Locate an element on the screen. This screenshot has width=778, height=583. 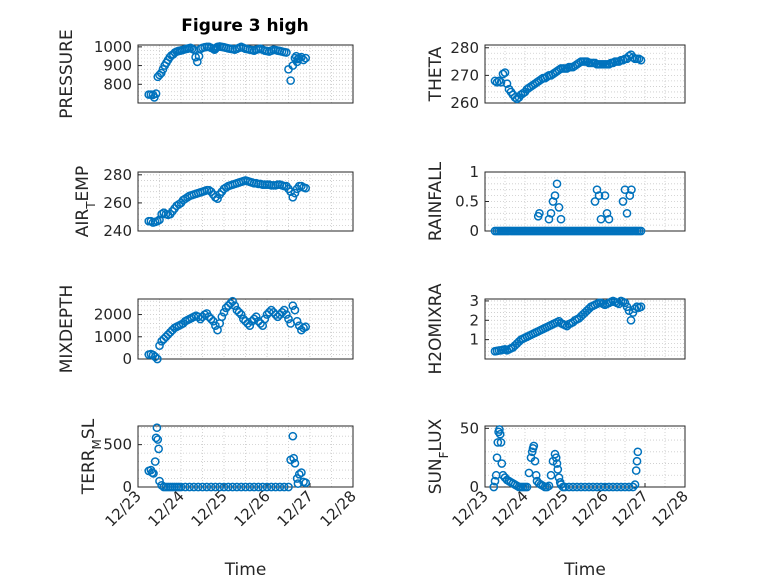
subplot-h2omixra: 1 23 H2OMIXRA is located at coordinates (556, 329).